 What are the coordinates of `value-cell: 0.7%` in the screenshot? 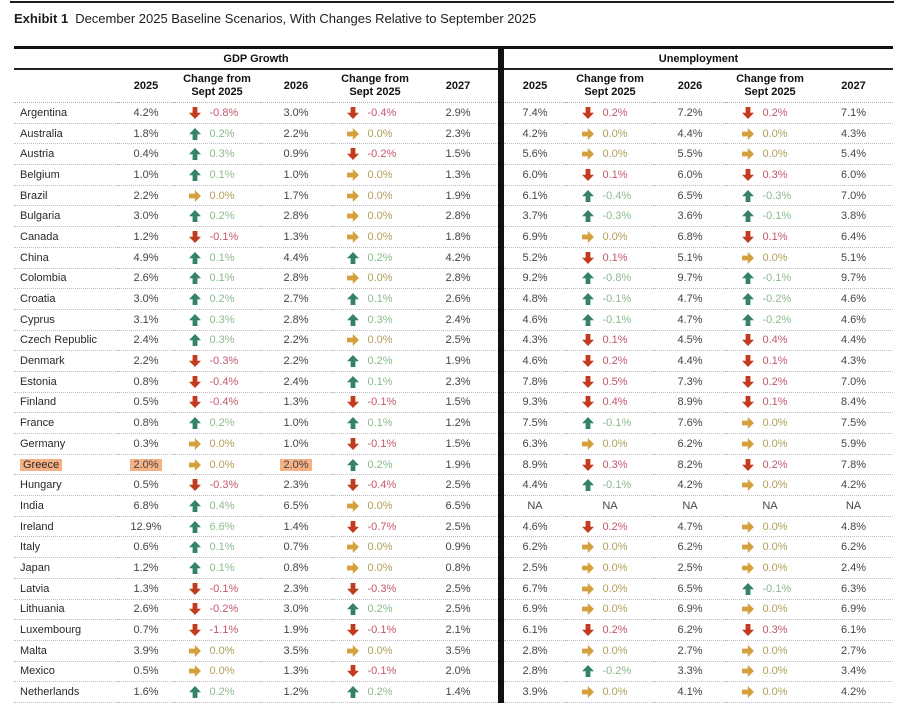 It's located at (146, 630).